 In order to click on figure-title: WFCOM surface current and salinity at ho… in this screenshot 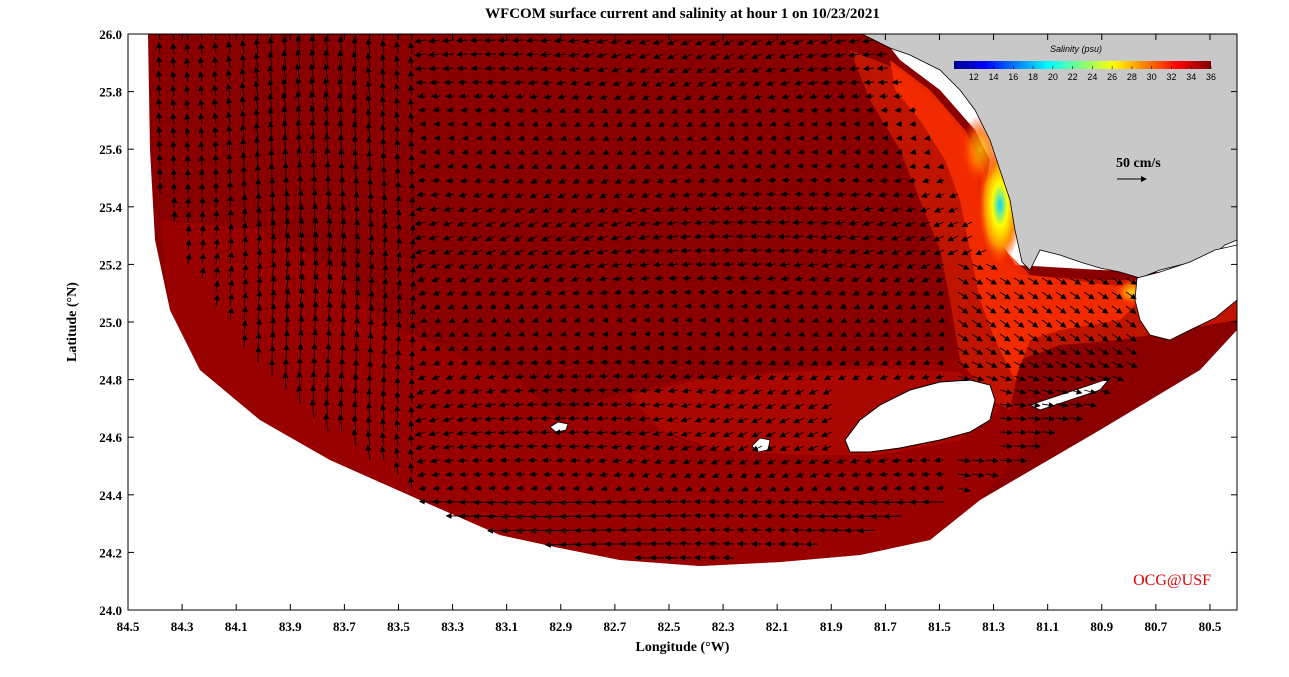, I will do `click(682, 14)`.